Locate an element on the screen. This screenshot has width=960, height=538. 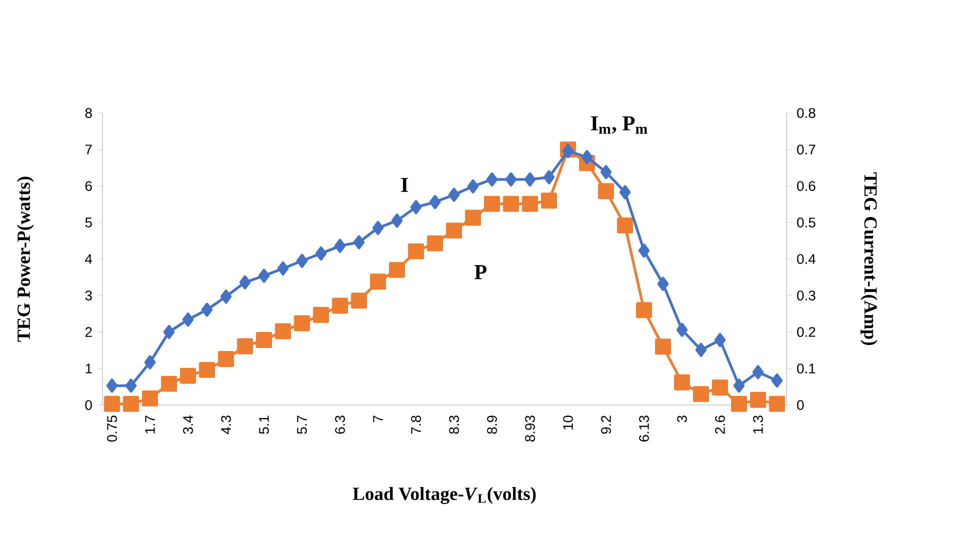
y2-tick-label: 0.6 is located at coordinates (806, 186).